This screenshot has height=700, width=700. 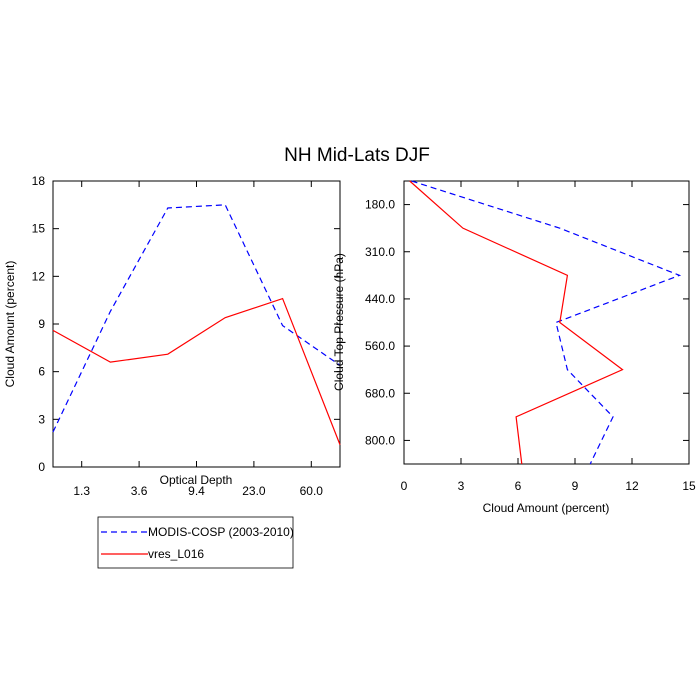 What do you see at coordinates (380, 299) in the screenshot?
I see `right-y-tick-label: 440.0` at bounding box center [380, 299].